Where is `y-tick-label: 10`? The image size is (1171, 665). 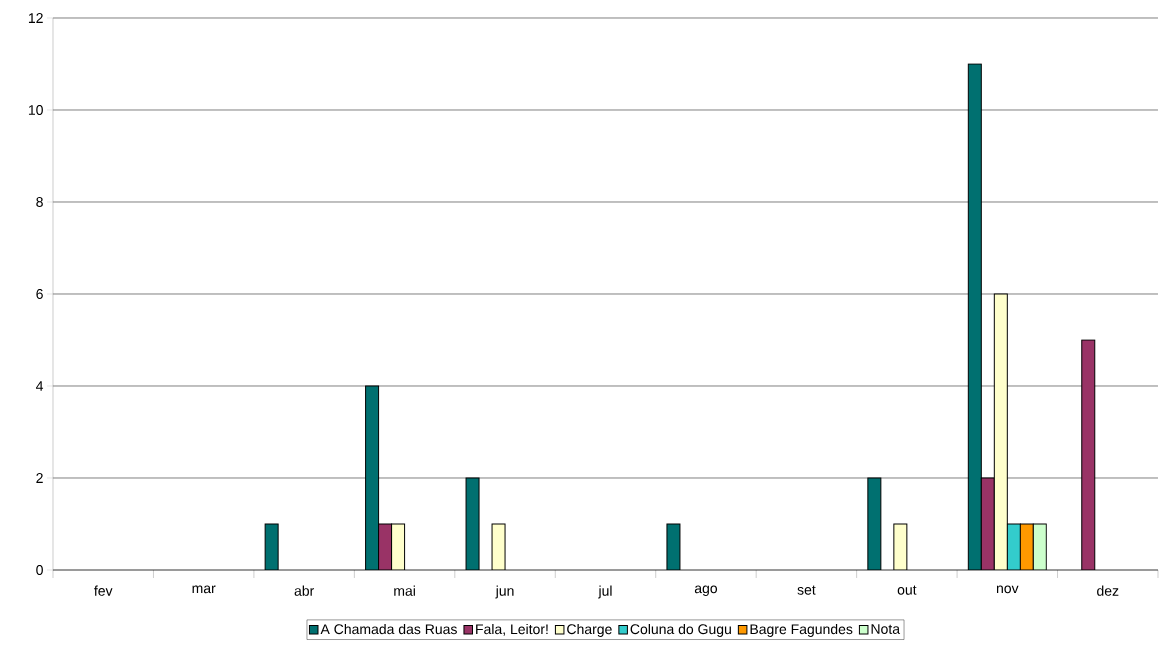
y-tick-label: 10 is located at coordinates (35, 110).